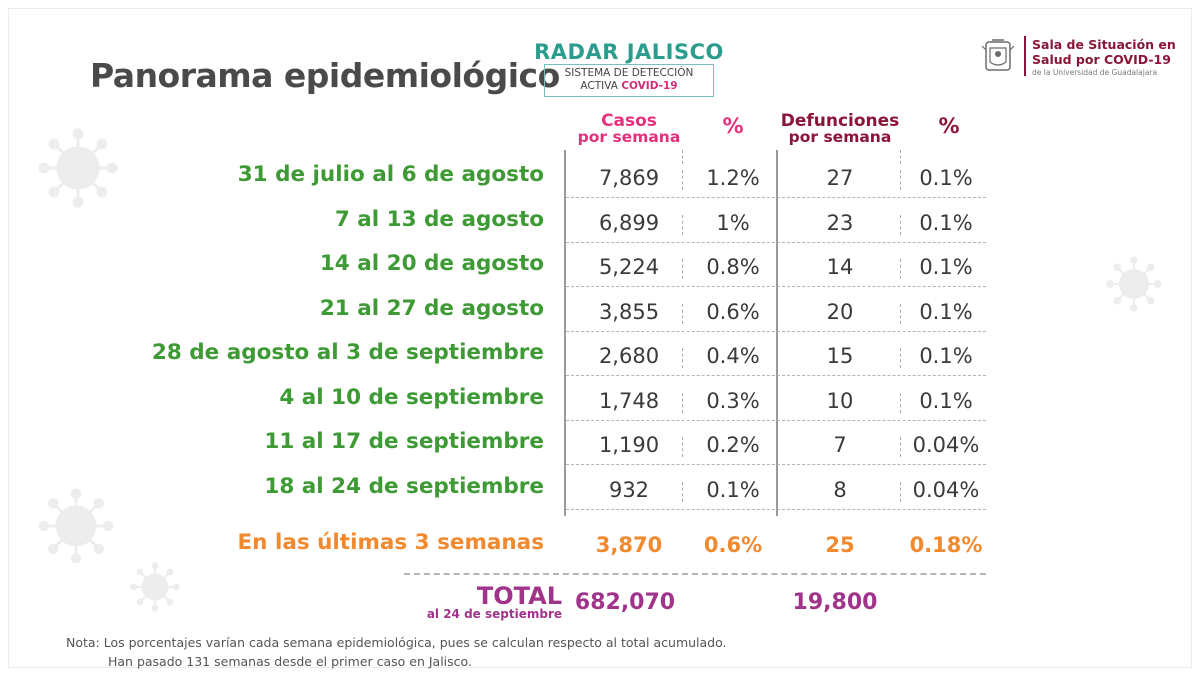 The height and width of the screenshot is (675, 1200). What do you see at coordinates (840, 137) in the screenshot?
I see `header-def-line2: por semana` at bounding box center [840, 137].